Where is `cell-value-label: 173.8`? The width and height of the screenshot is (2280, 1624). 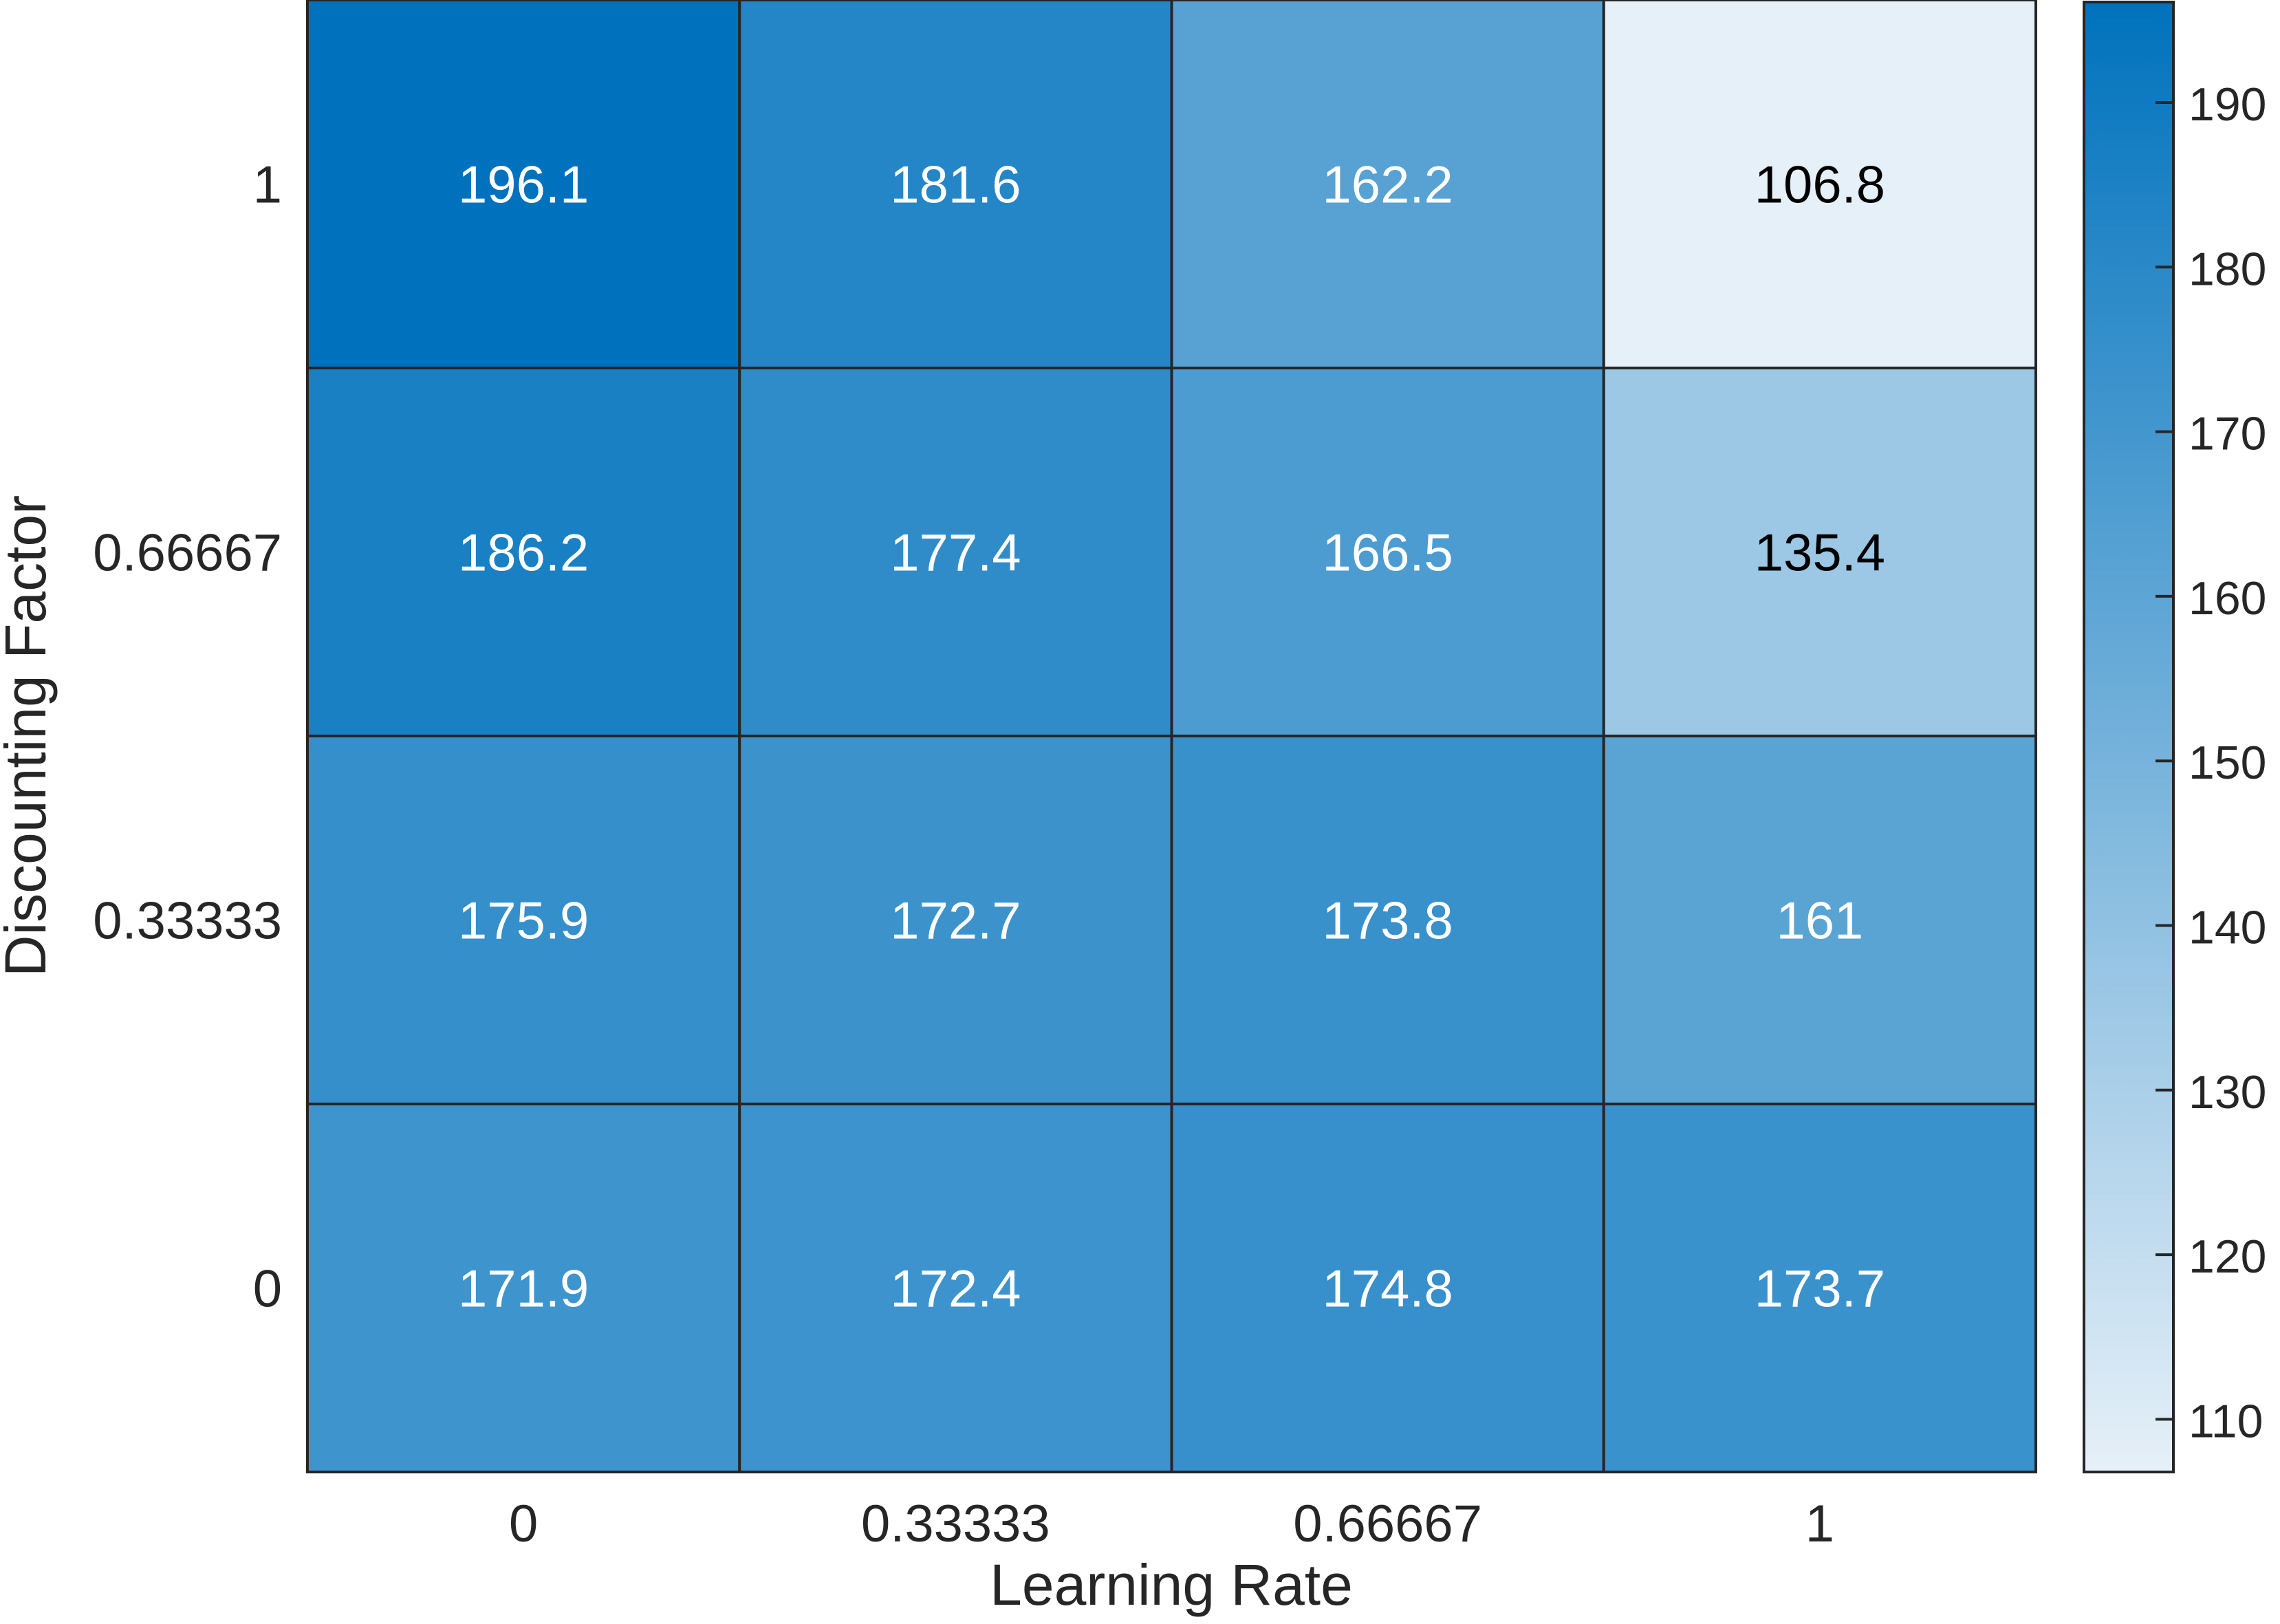 cell-value-label: 173.8 is located at coordinates (1388, 922).